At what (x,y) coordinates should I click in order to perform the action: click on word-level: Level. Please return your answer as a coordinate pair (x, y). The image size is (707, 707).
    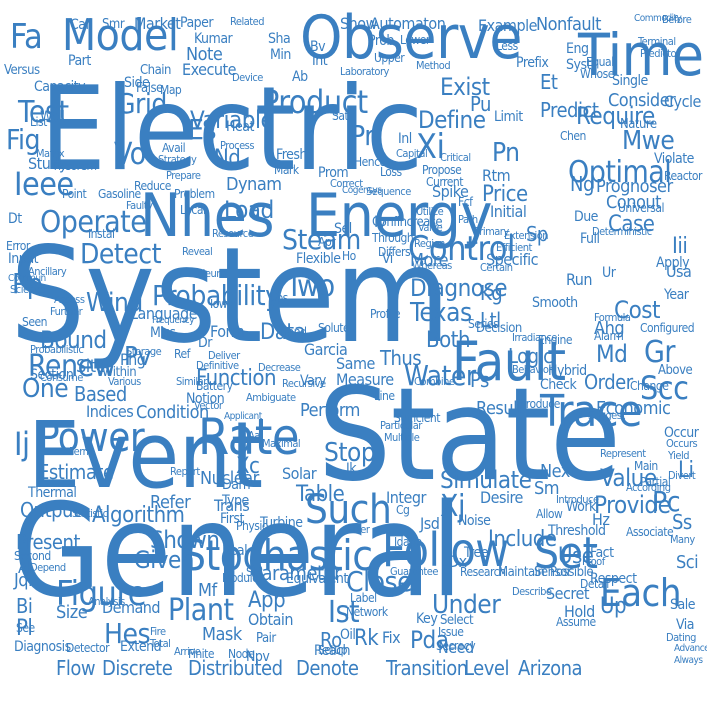
    Looking at the image, I should click on (486, 668).